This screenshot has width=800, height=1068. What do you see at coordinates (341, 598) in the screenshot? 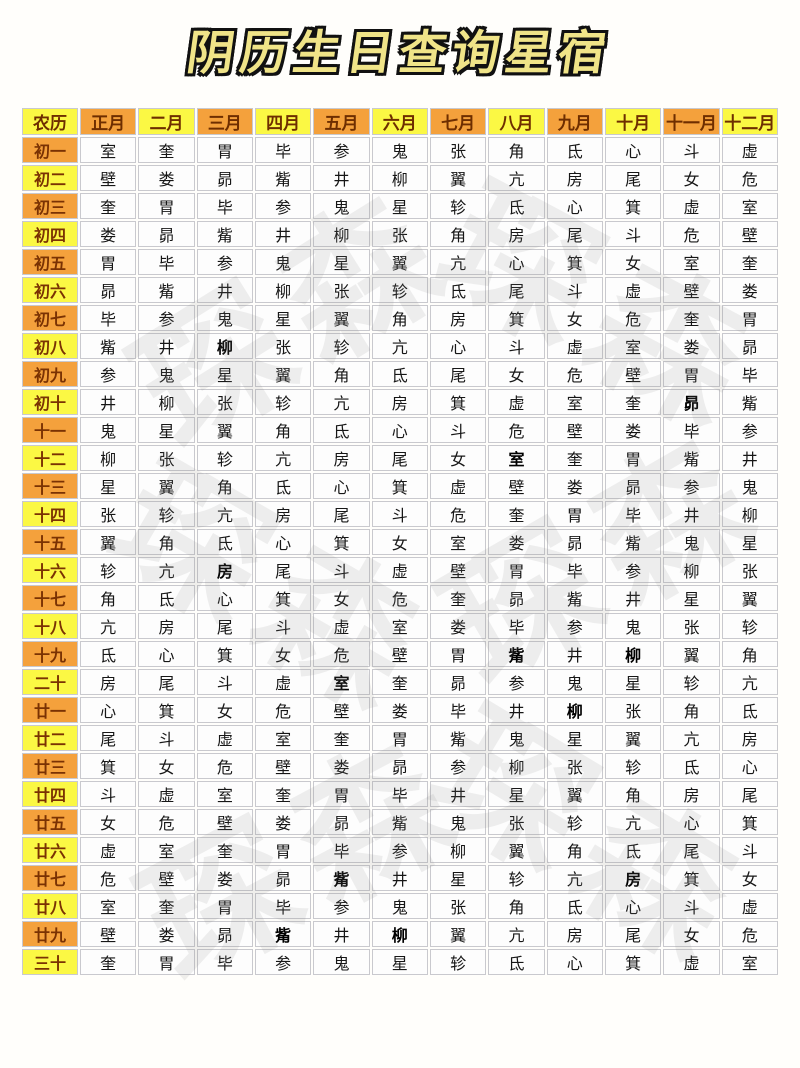
I see `mansion-cell: 女` at bounding box center [341, 598].